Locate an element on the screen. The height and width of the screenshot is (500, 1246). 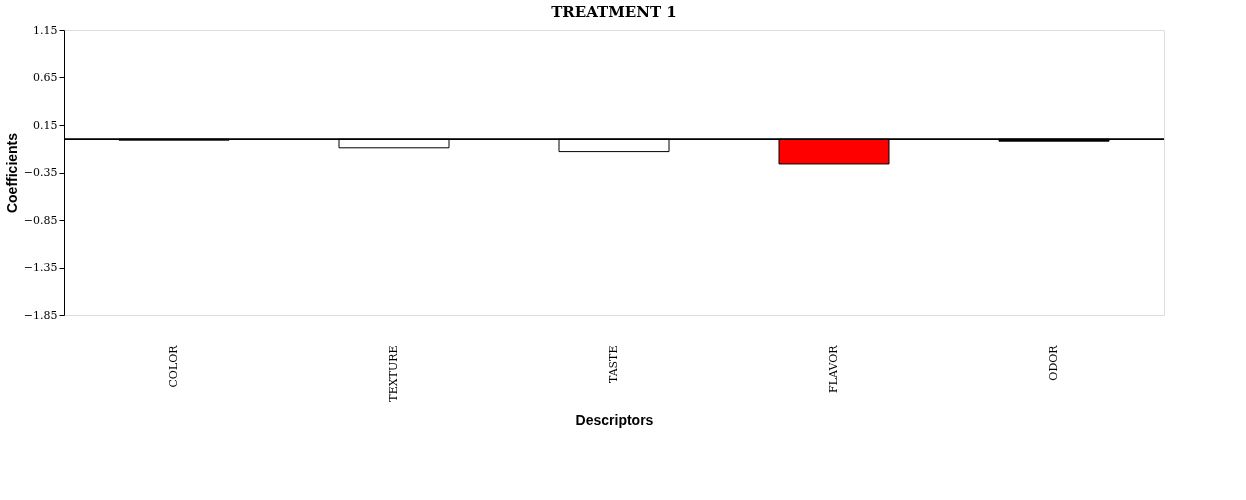
x-tick-label: COLOR is located at coordinates (173, 366).